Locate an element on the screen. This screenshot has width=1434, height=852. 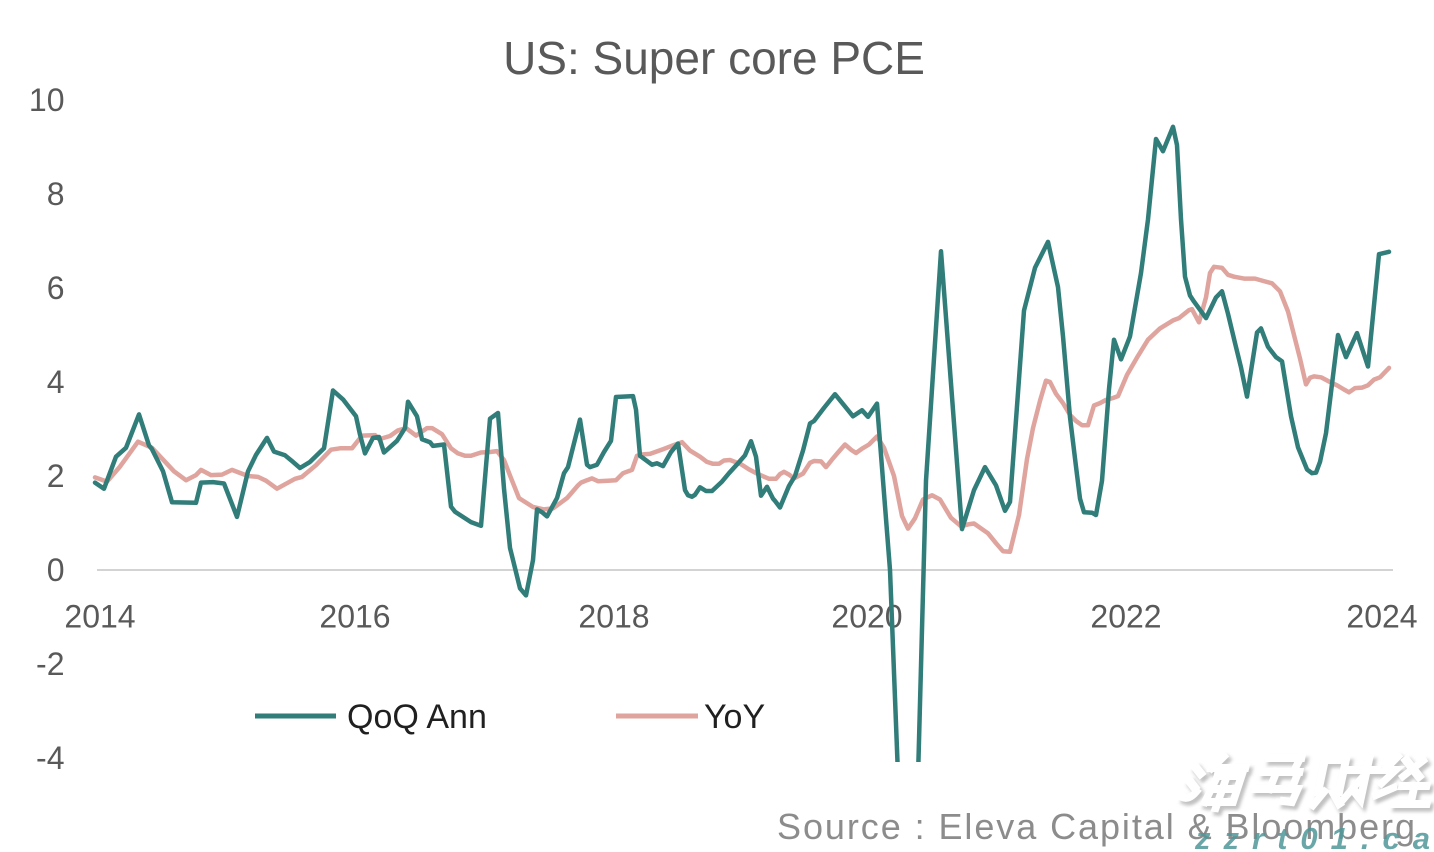
svg-text: 4 is located at coordinates (56, 382).